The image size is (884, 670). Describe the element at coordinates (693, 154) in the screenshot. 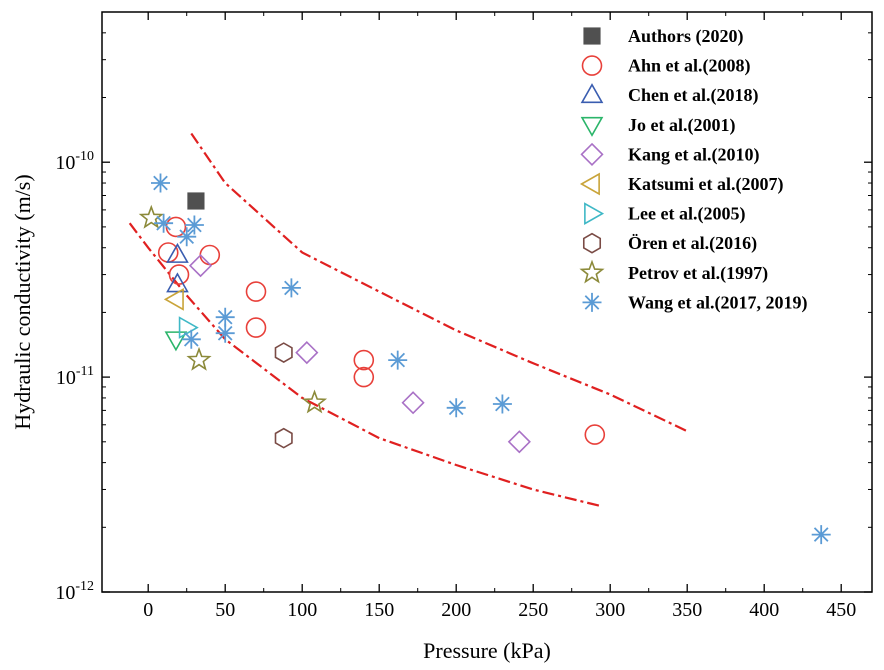

I see `legend-label: Kang et al.(2010)` at that location.